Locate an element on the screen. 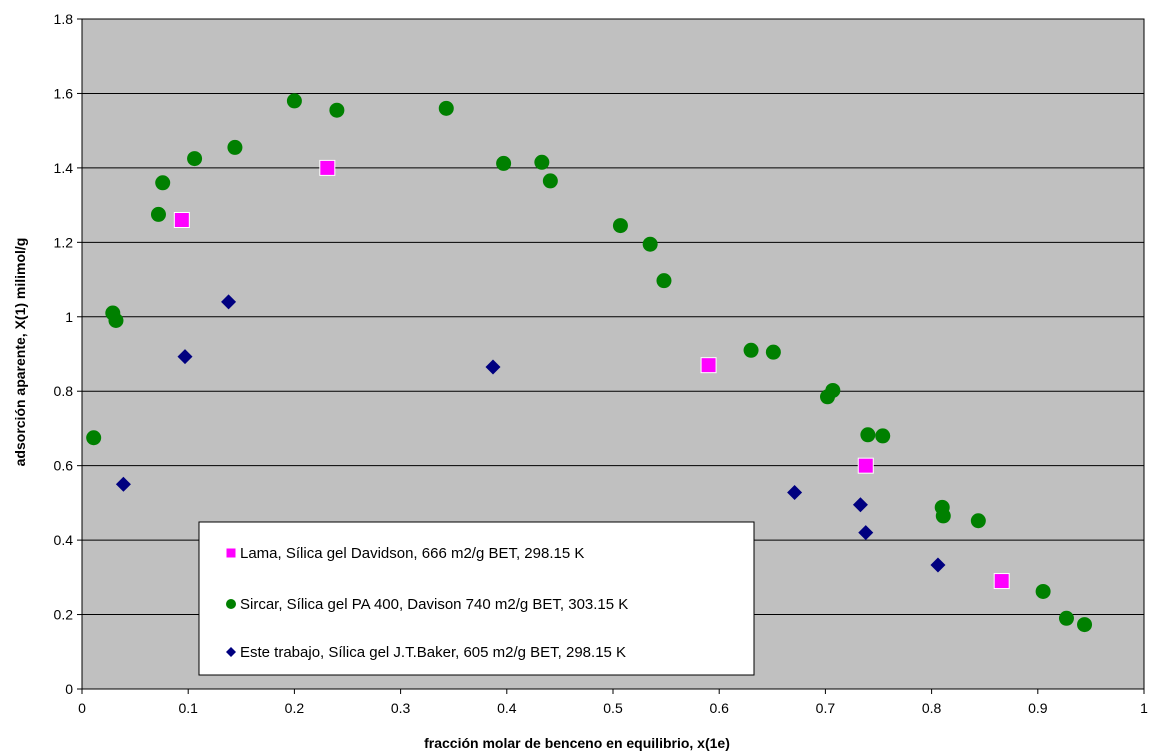 The image size is (1154, 755). y-axis: 0 0.2 0.4 0.6 0.8 1 1.2 1.4 1.6 1.8 is located at coordinates (68, 354).